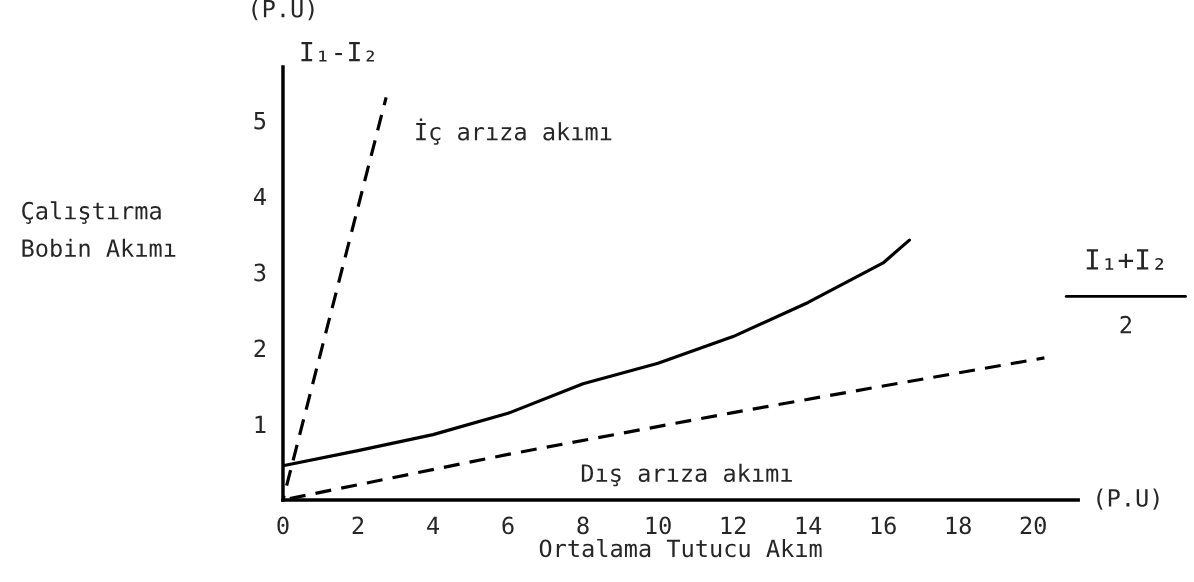 This screenshot has height=582, width=1194. What do you see at coordinates (686, 475) in the screenshot?
I see `series-label: Dış arıza akımı` at bounding box center [686, 475].